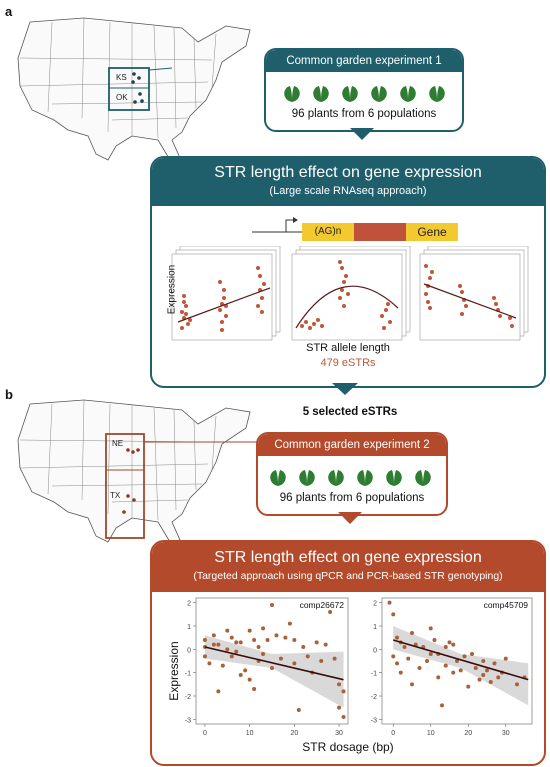 This screenshot has width=550, height=767. Describe the element at coordinates (352, 498) in the screenshot. I see `common-garden-2-caption: 96 plants from 6 populations` at that location.